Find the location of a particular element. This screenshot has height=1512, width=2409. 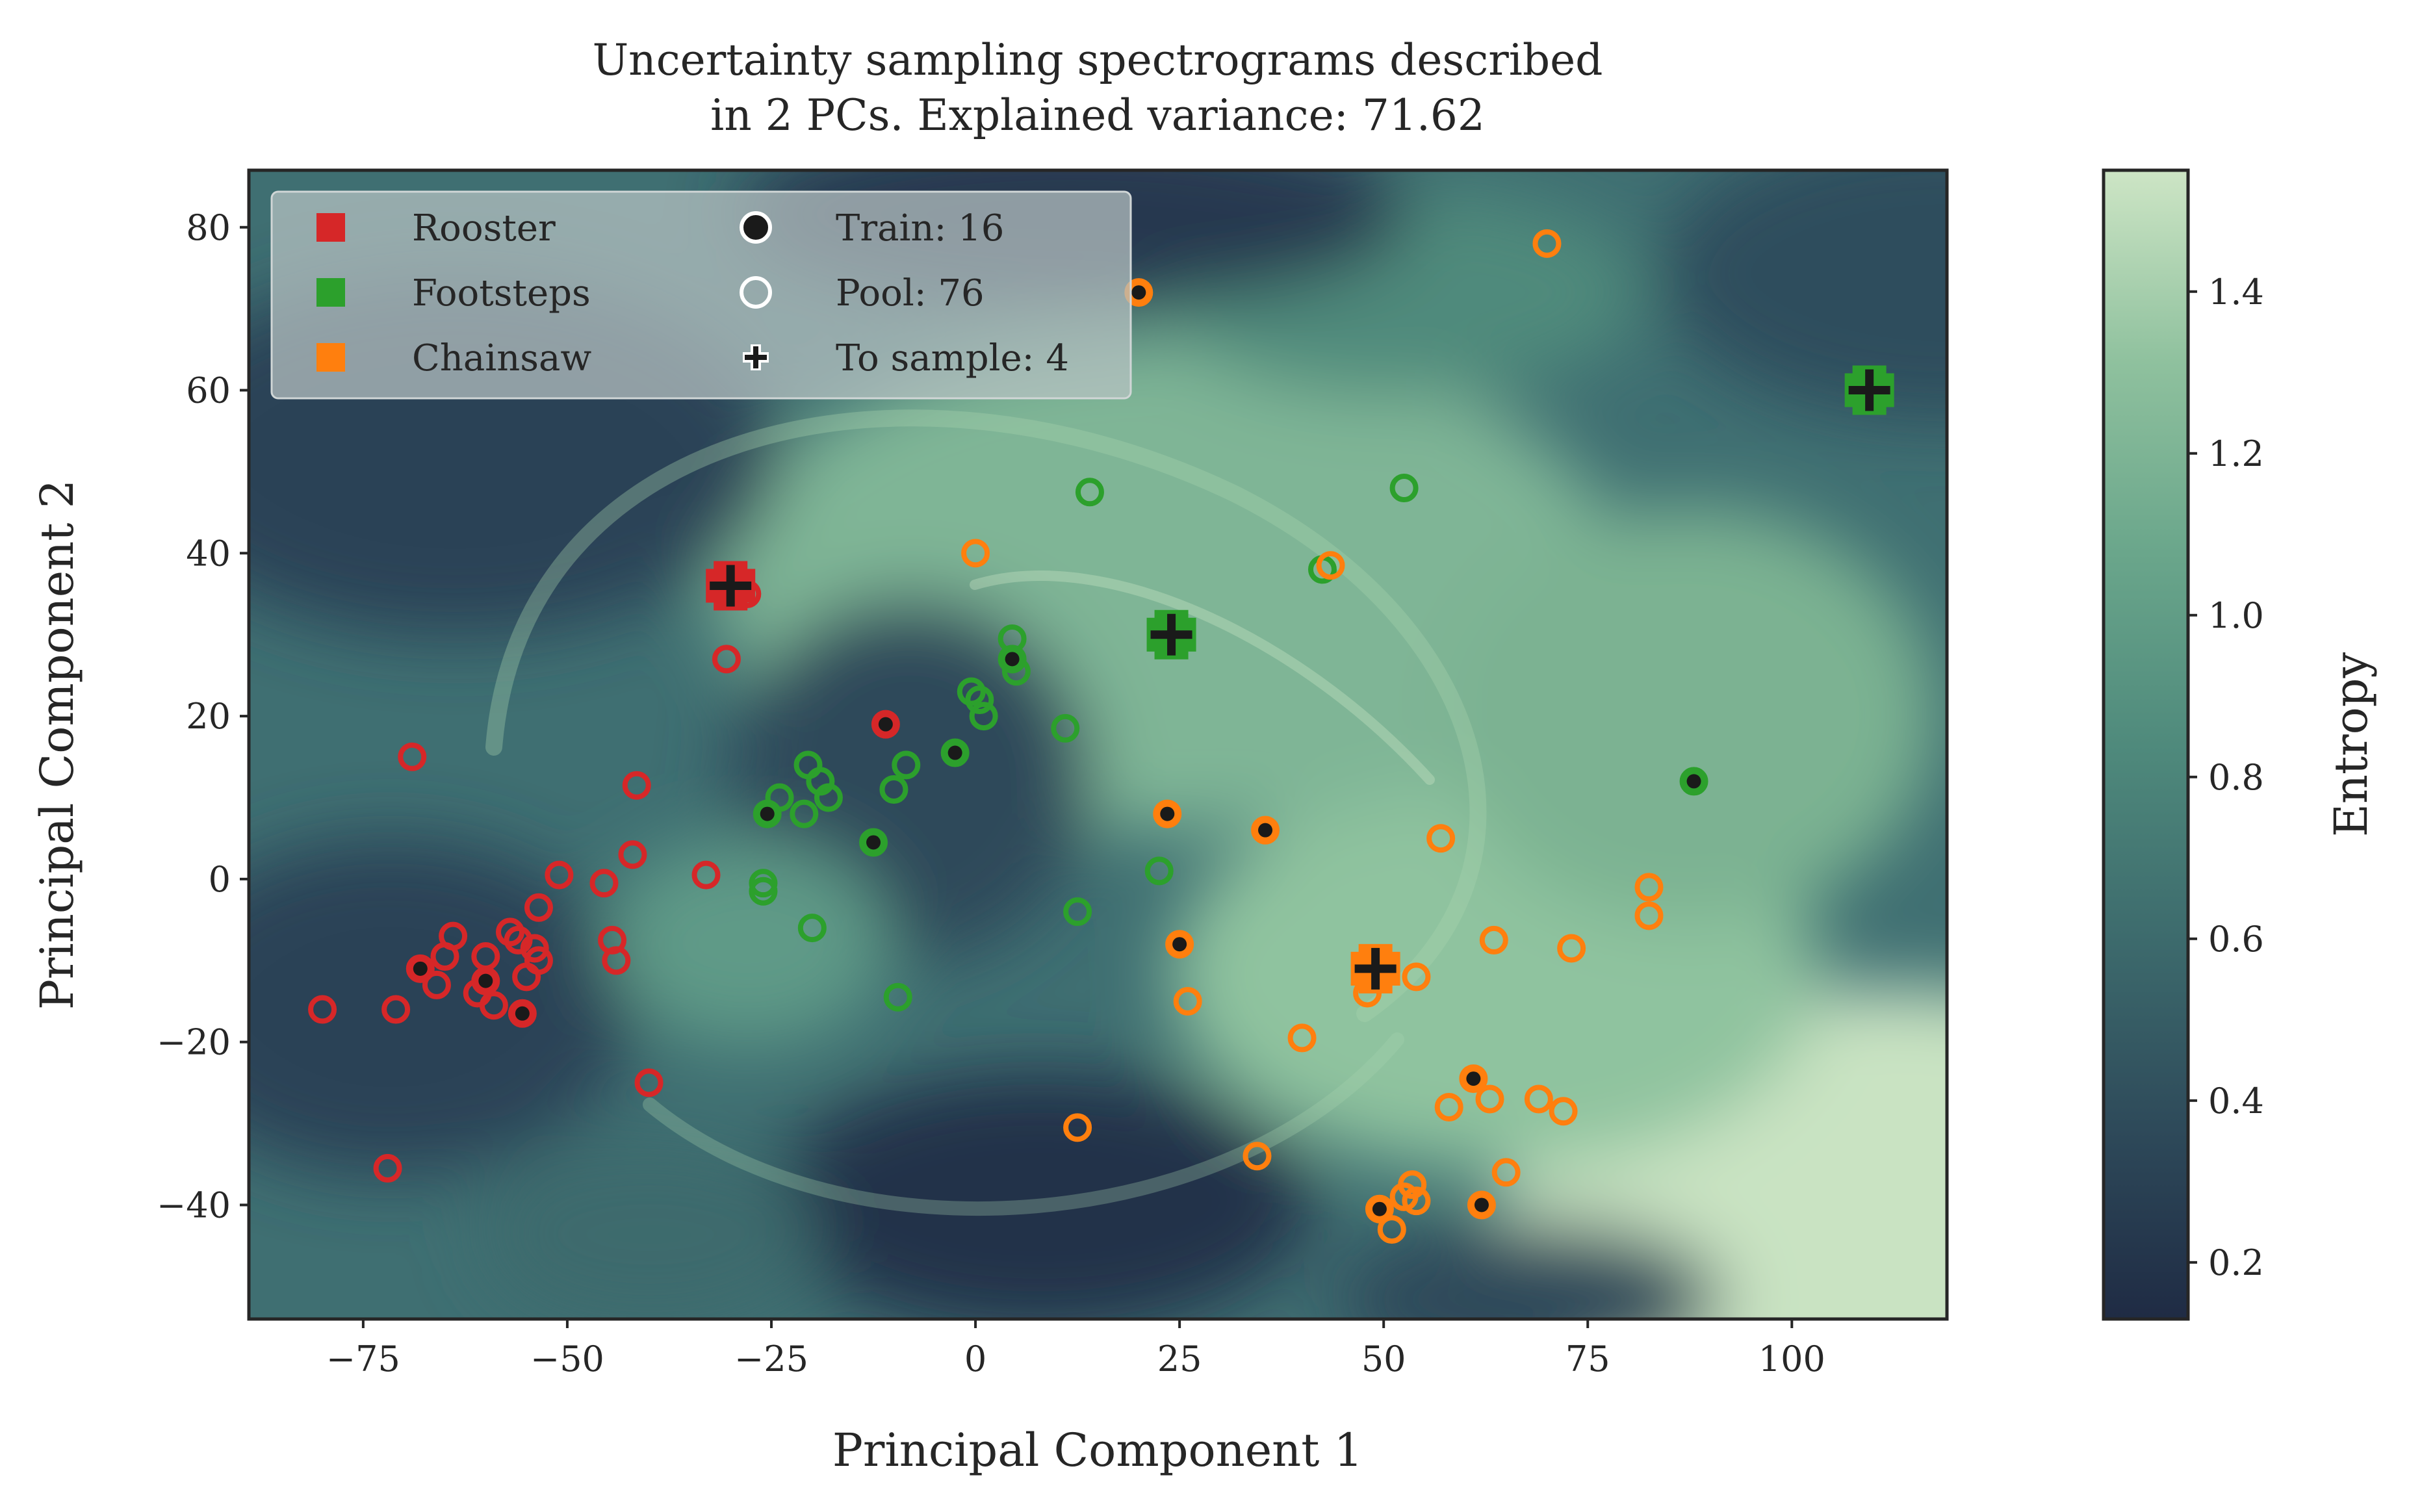

legend-label-footsteps: Footsteps is located at coordinates (502, 293).